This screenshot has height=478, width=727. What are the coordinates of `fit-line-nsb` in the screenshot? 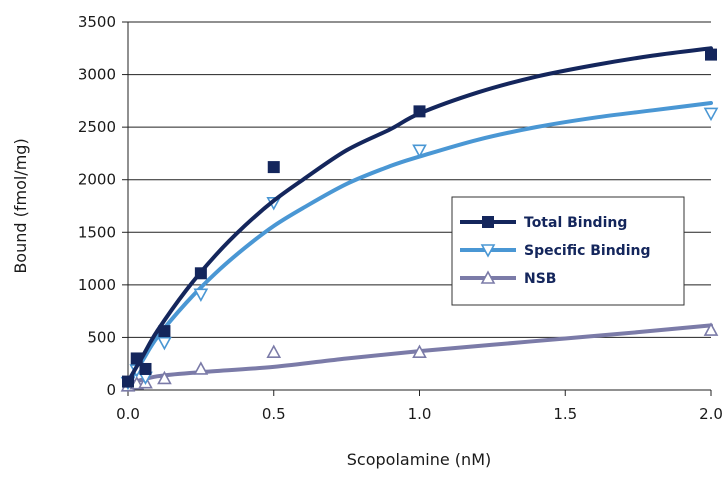 It's located at (419, 354).